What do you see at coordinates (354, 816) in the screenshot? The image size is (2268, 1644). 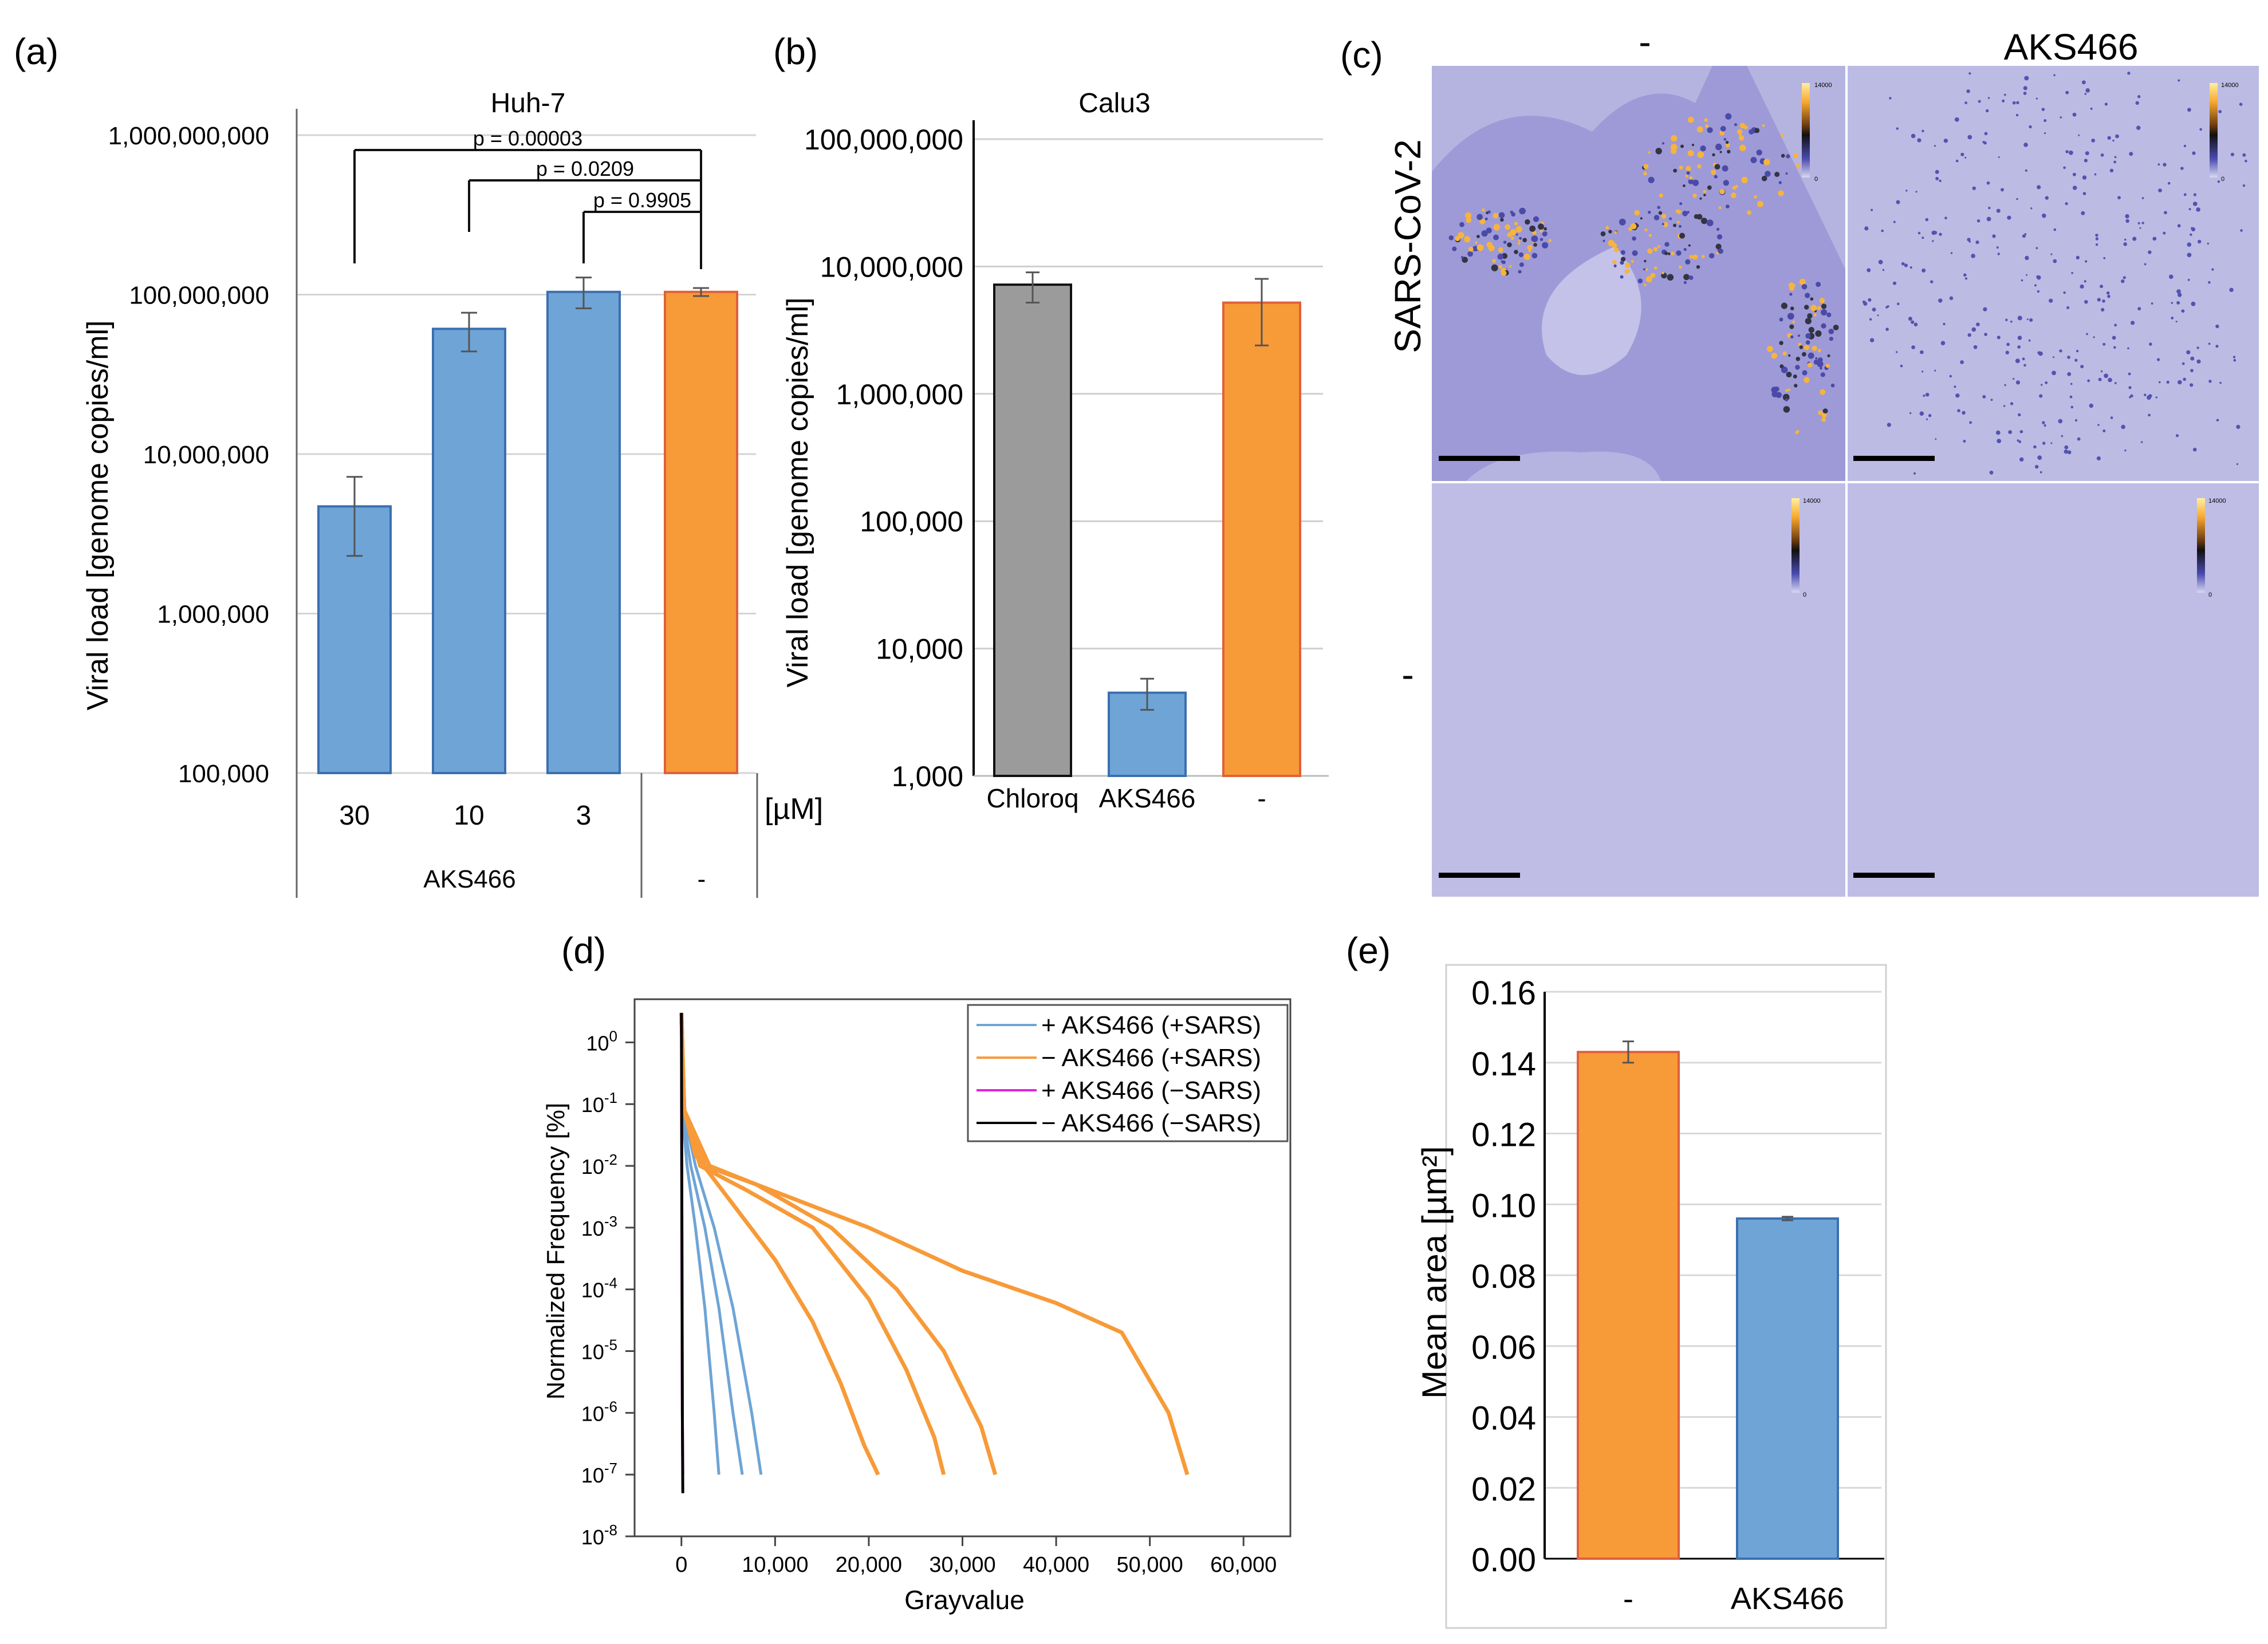 I see `panel-a-category-label: 30` at bounding box center [354, 816].